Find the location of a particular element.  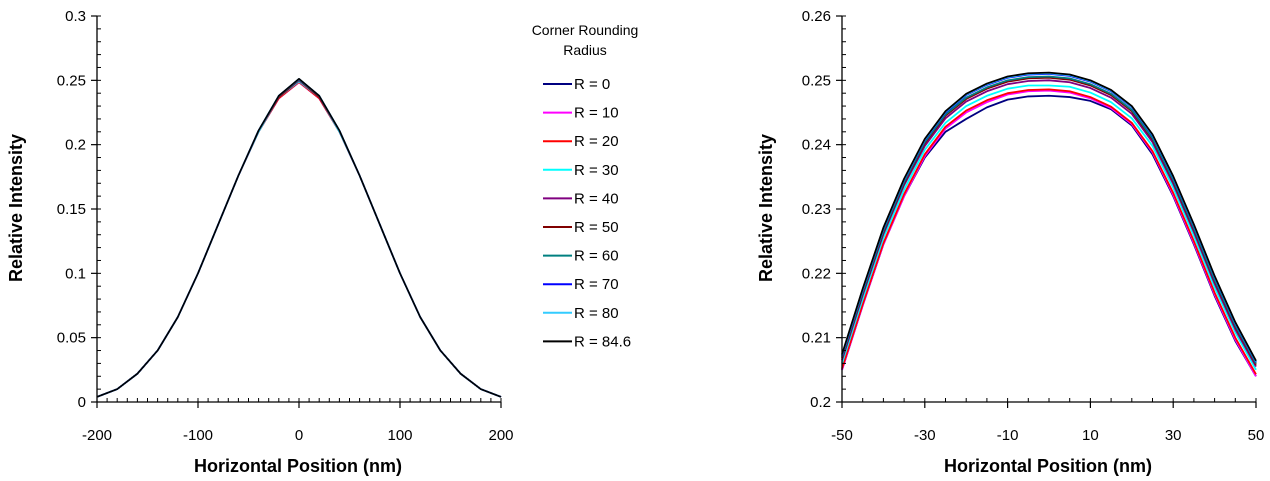

chart-right-y-tick-label: 0.22 is located at coordinates (816, 273).